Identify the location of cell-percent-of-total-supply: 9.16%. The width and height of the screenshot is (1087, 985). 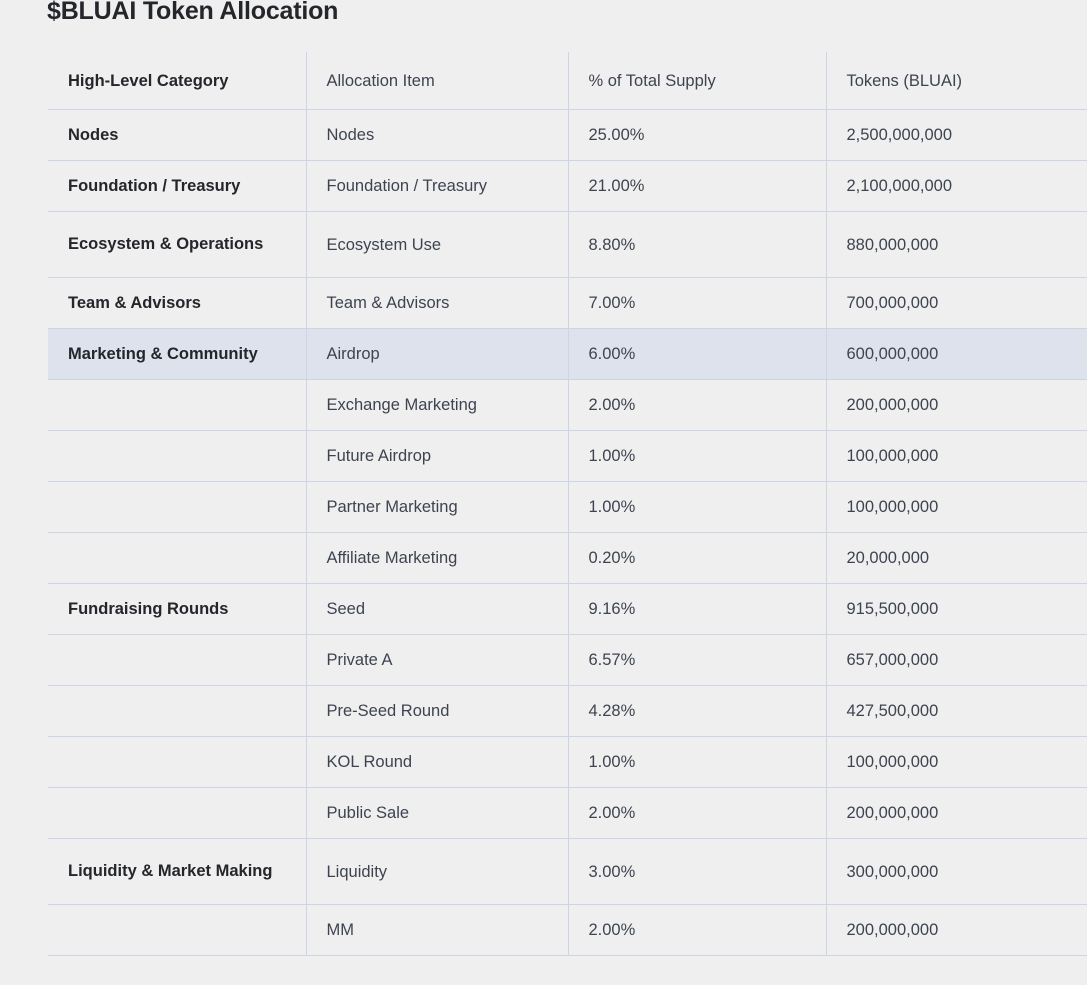
(696, 609).